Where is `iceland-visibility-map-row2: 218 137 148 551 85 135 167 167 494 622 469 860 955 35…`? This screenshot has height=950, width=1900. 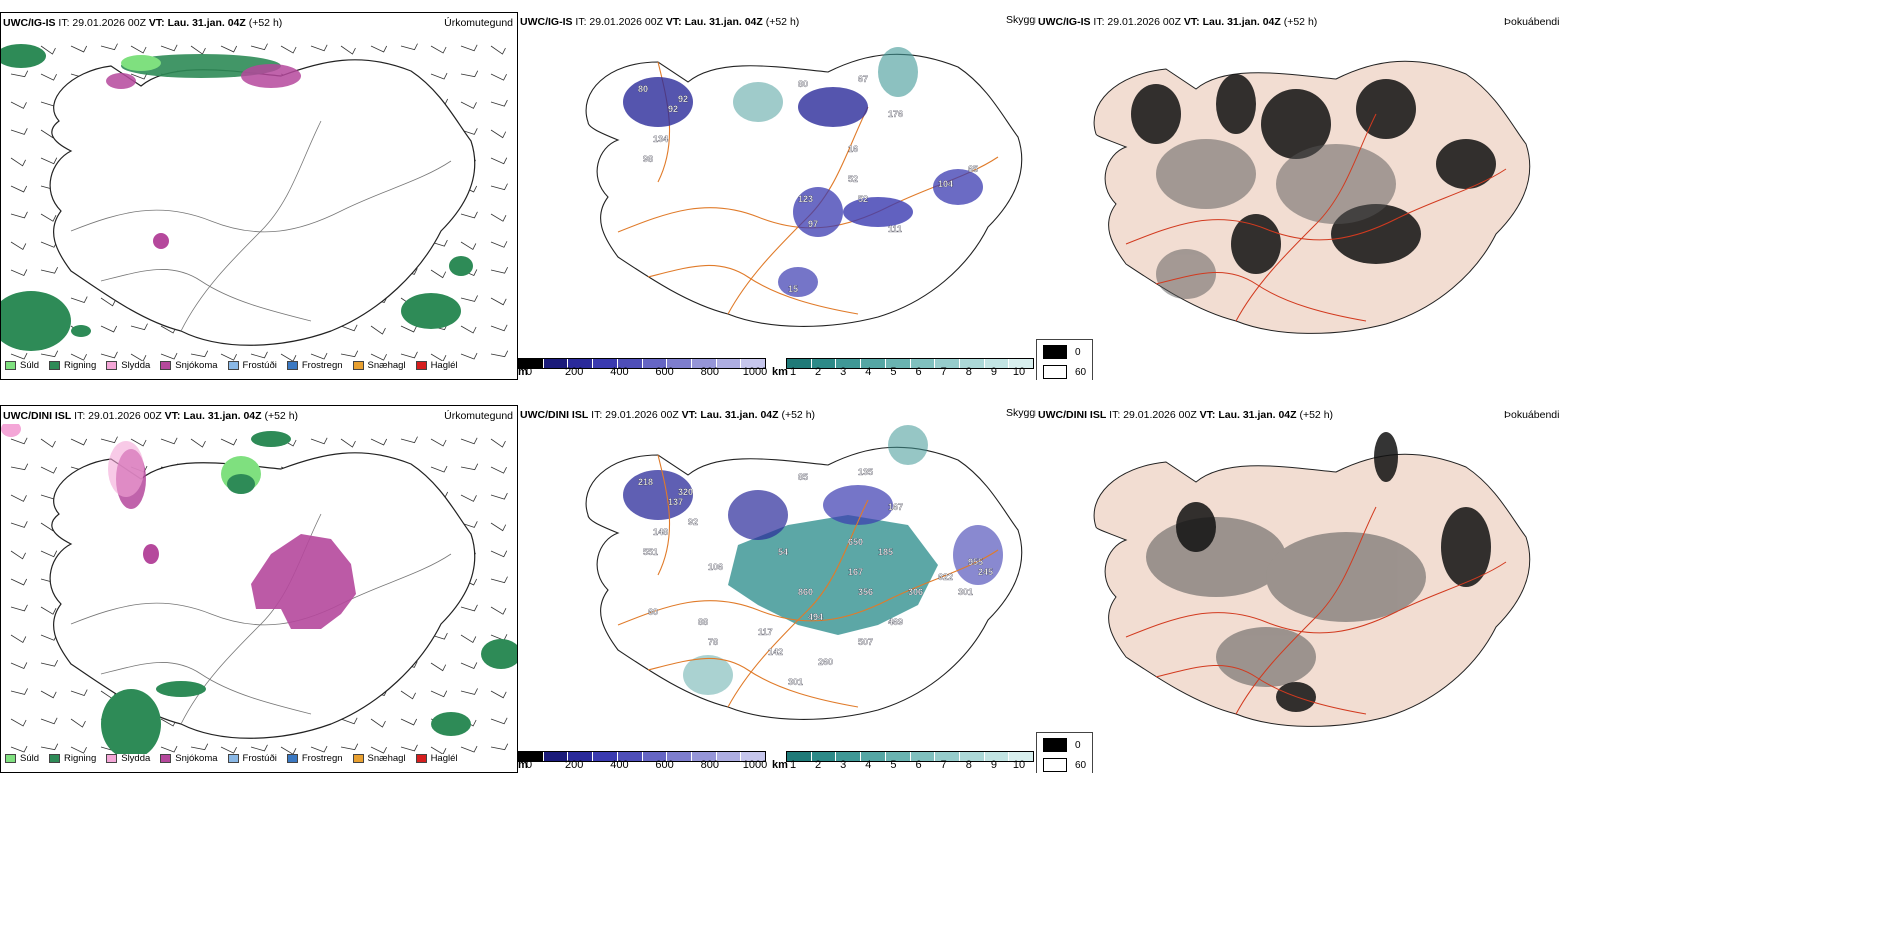 iceland-visibility-map-row2: 218 137 148 551 85 135 167 167 494 622 469 860 955 35… is located at coordinates (804, 572).